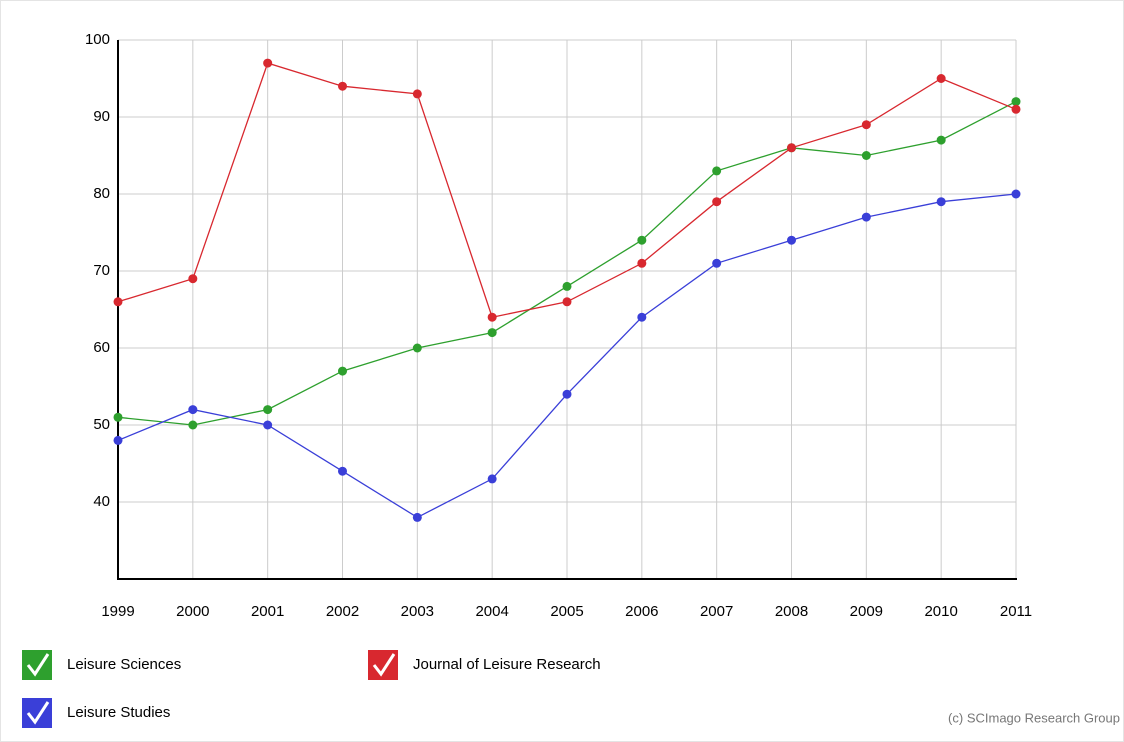 The image size is (1124, 742). I want to click on y-tick-label: 80, so click(101, 193).